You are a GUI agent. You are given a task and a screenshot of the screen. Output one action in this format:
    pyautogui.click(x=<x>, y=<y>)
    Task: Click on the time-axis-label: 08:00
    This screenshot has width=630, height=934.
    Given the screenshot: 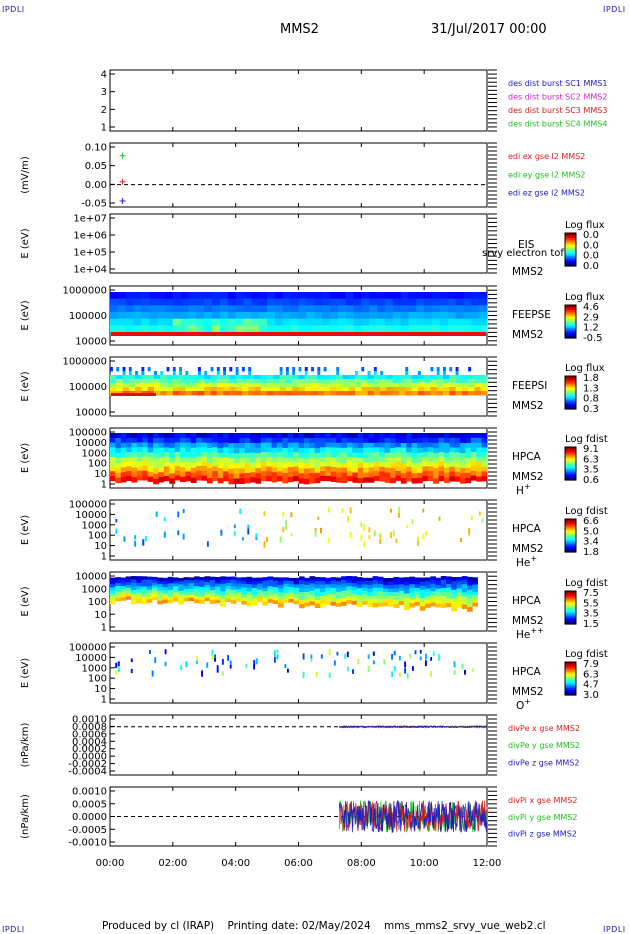 What is the action you would take?
    pyautogui.click(x=361, y=863)
    